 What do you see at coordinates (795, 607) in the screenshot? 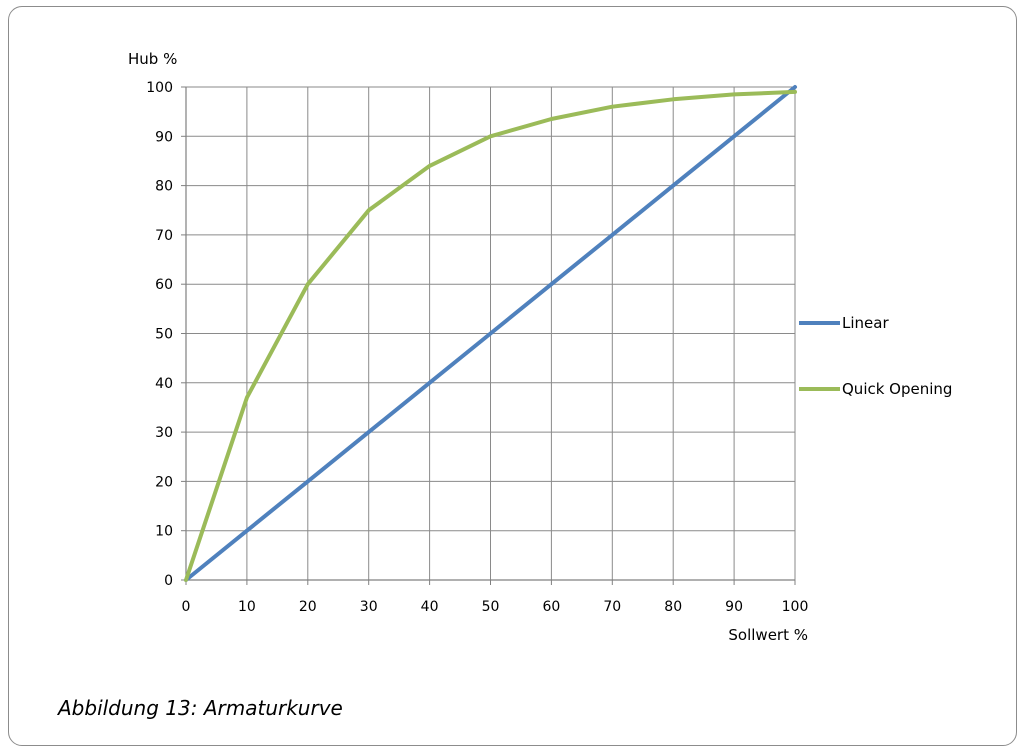
I see `x-tick-label: 100` at bounding box center [795, 607].